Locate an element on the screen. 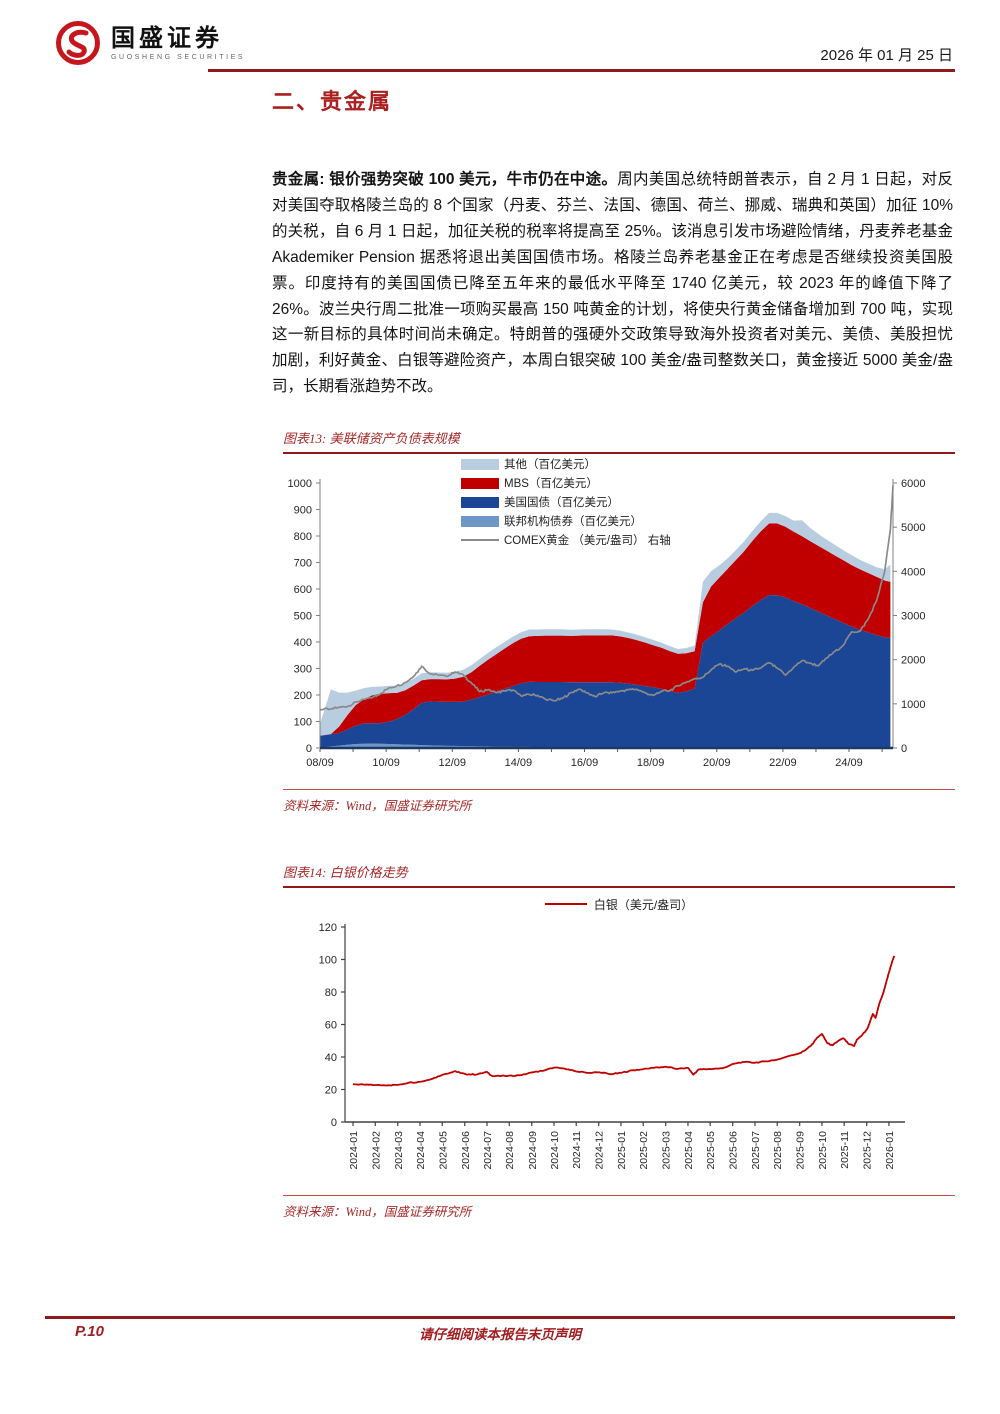 The image size is (1000, 1414). legend-label: 联邦机构债券（百亿美元） is located at coordinates (573, 522).